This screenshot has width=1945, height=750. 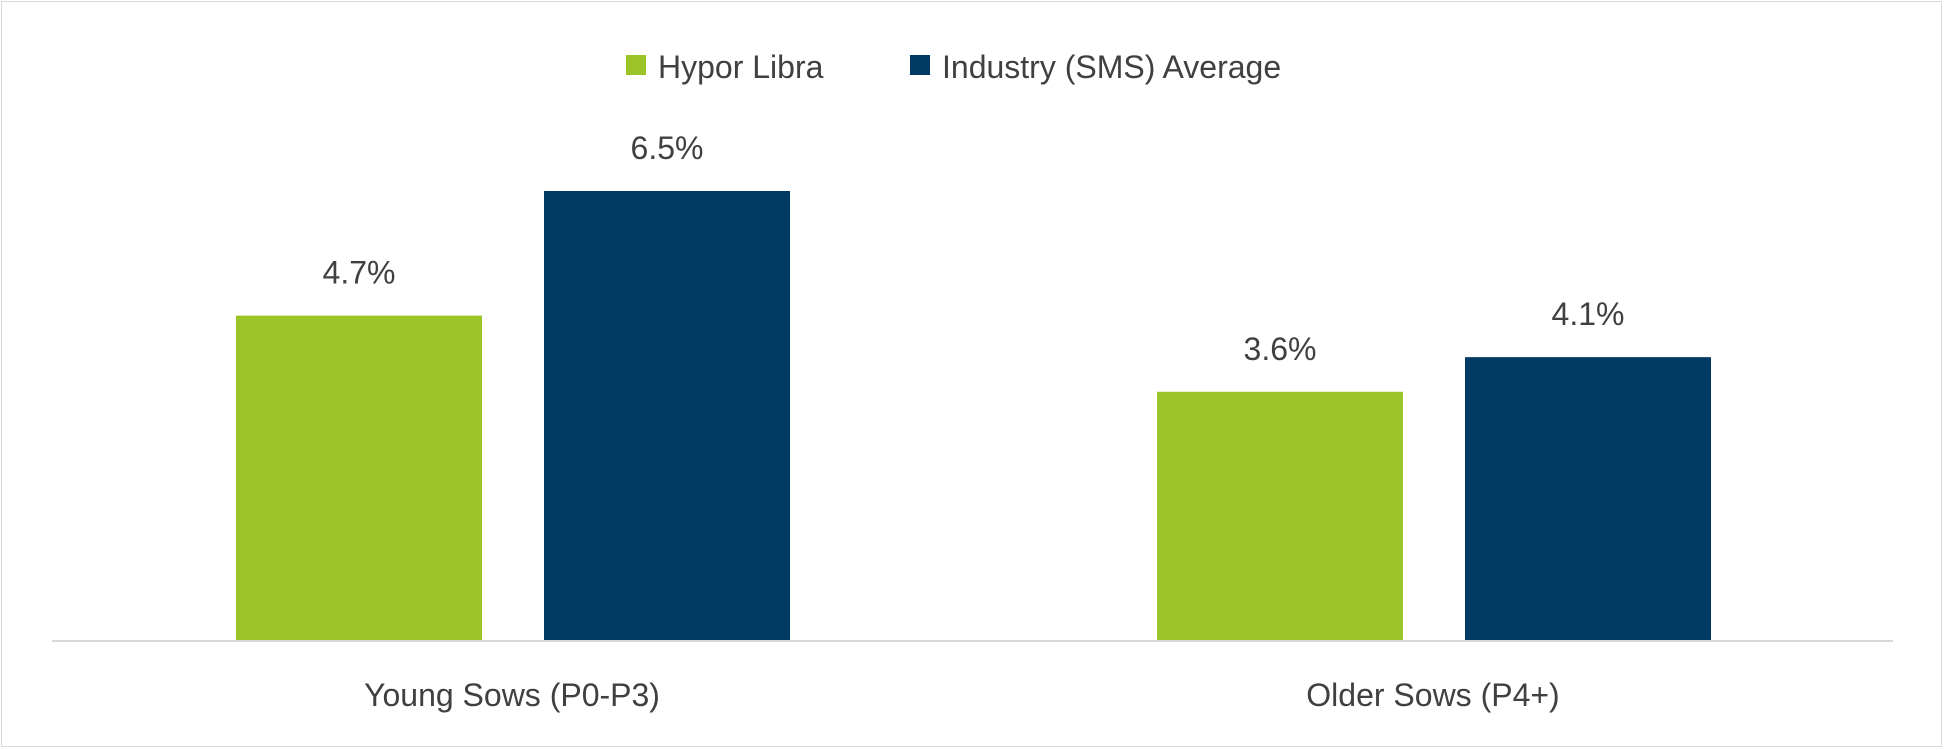 What do you see at coordinates (359, 478) in the screenshot?
I see `bar-hypor-libra-young-sows` at bounding box center [359, 478].